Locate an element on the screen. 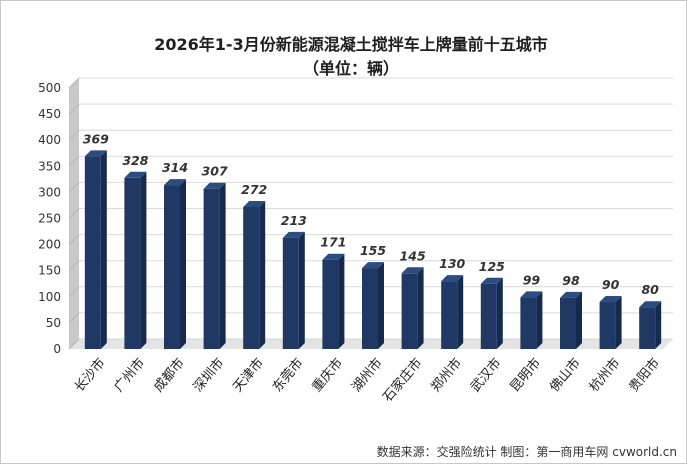 The image size is (687, 465). x-category-label: 天津市 is located at coordinates (248, 375).